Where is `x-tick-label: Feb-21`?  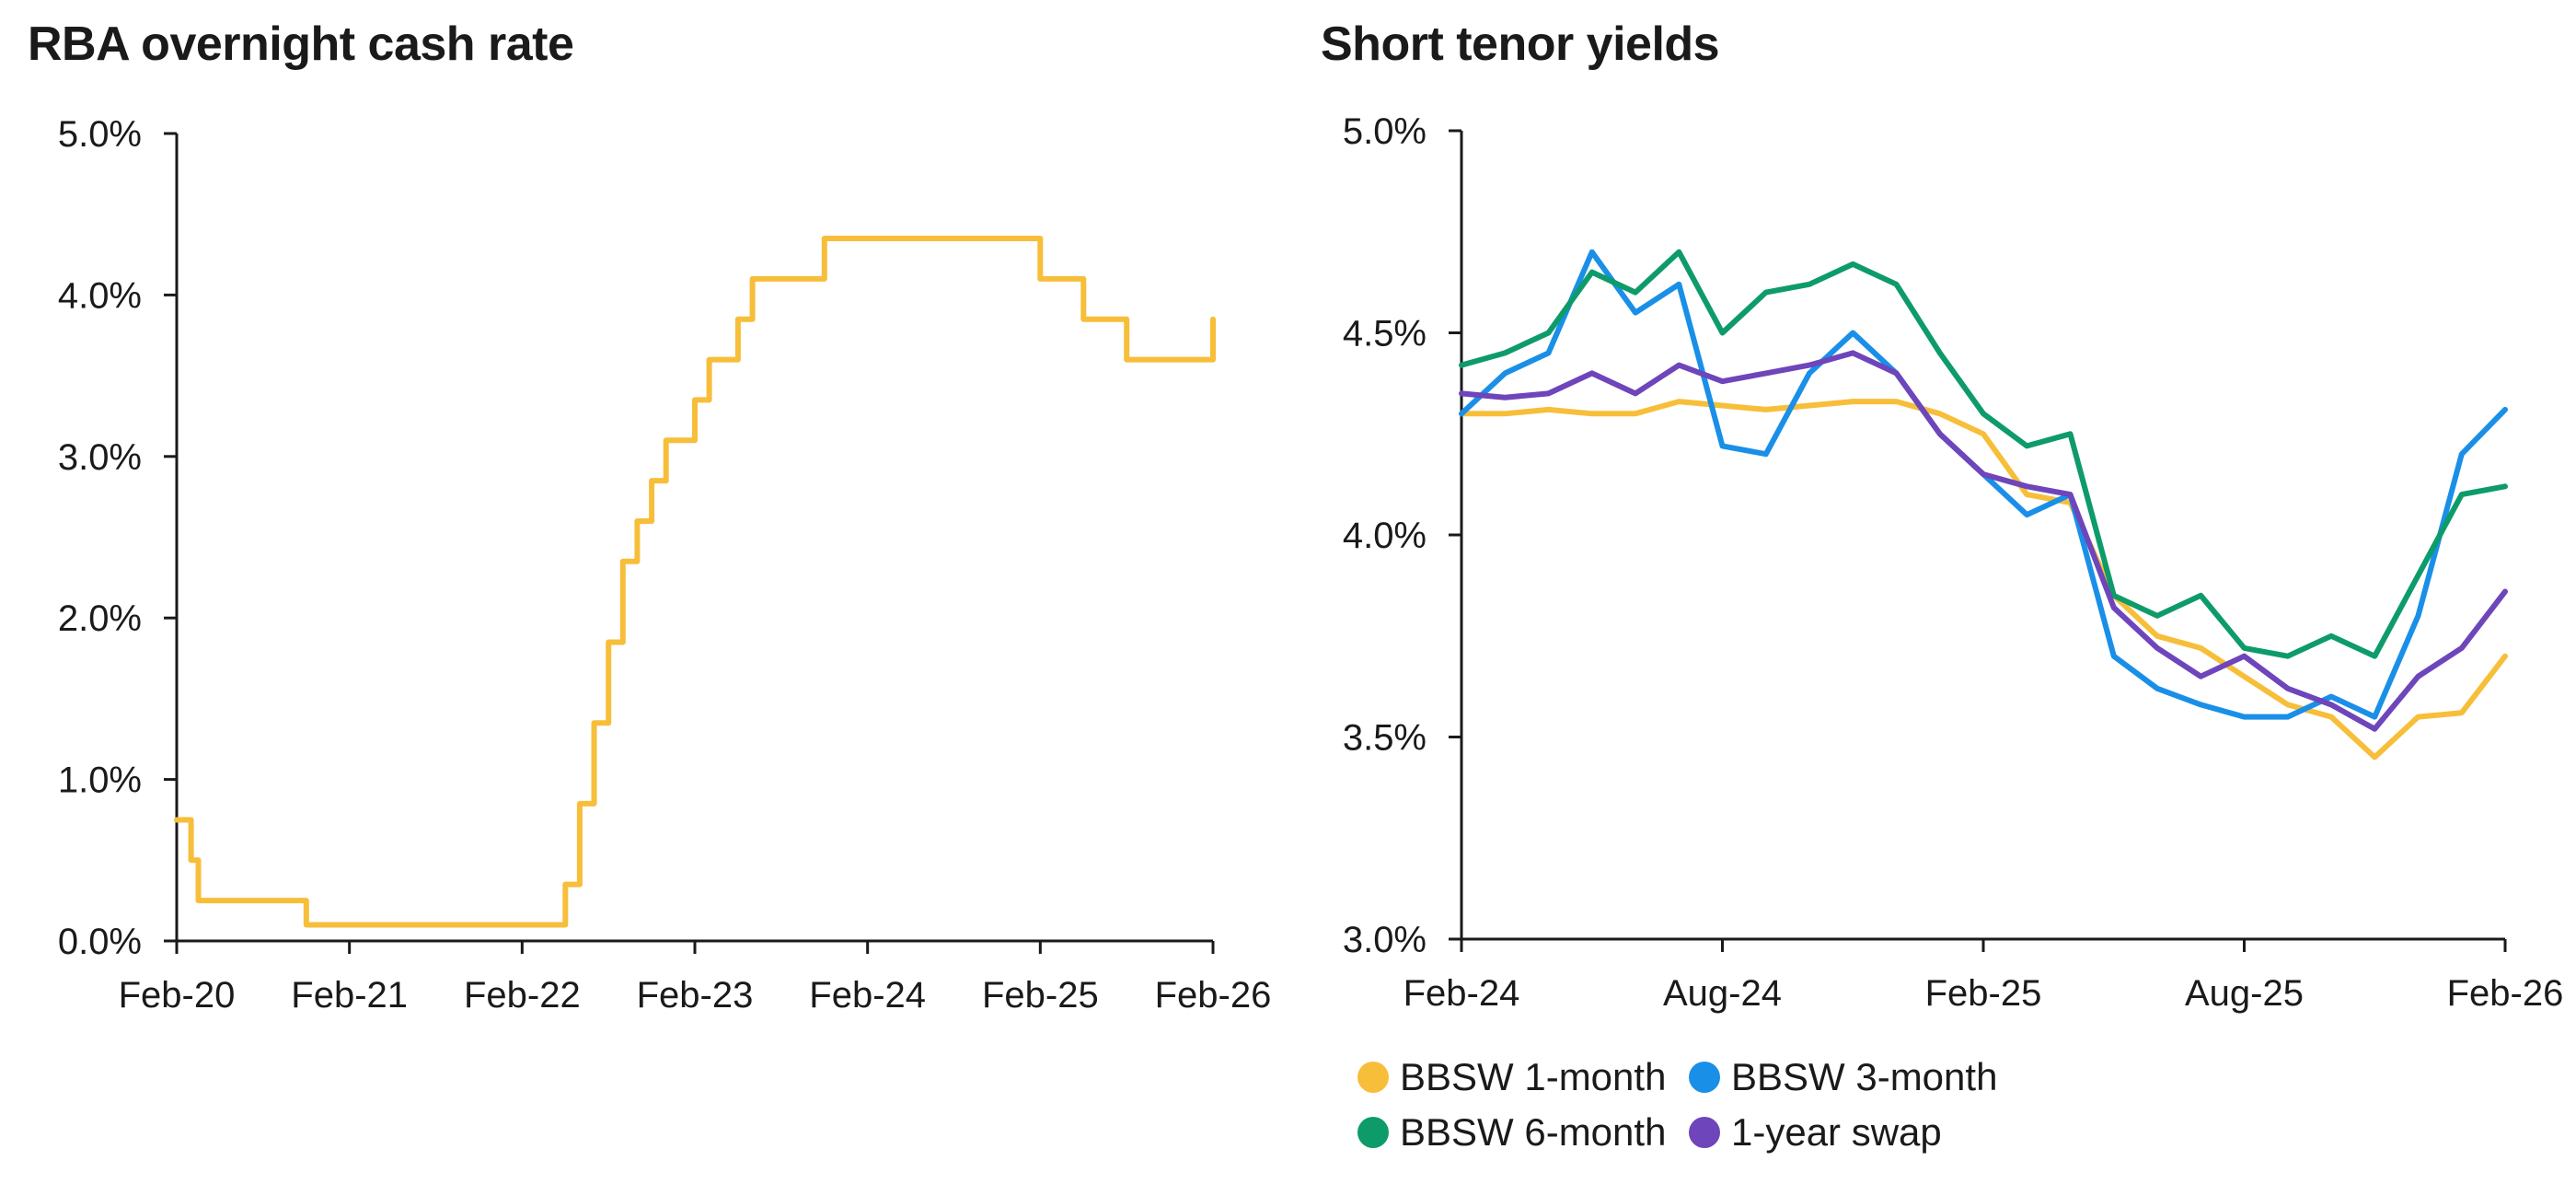 x-tick-label: Feb-21 is located at coordinates (349, 996).